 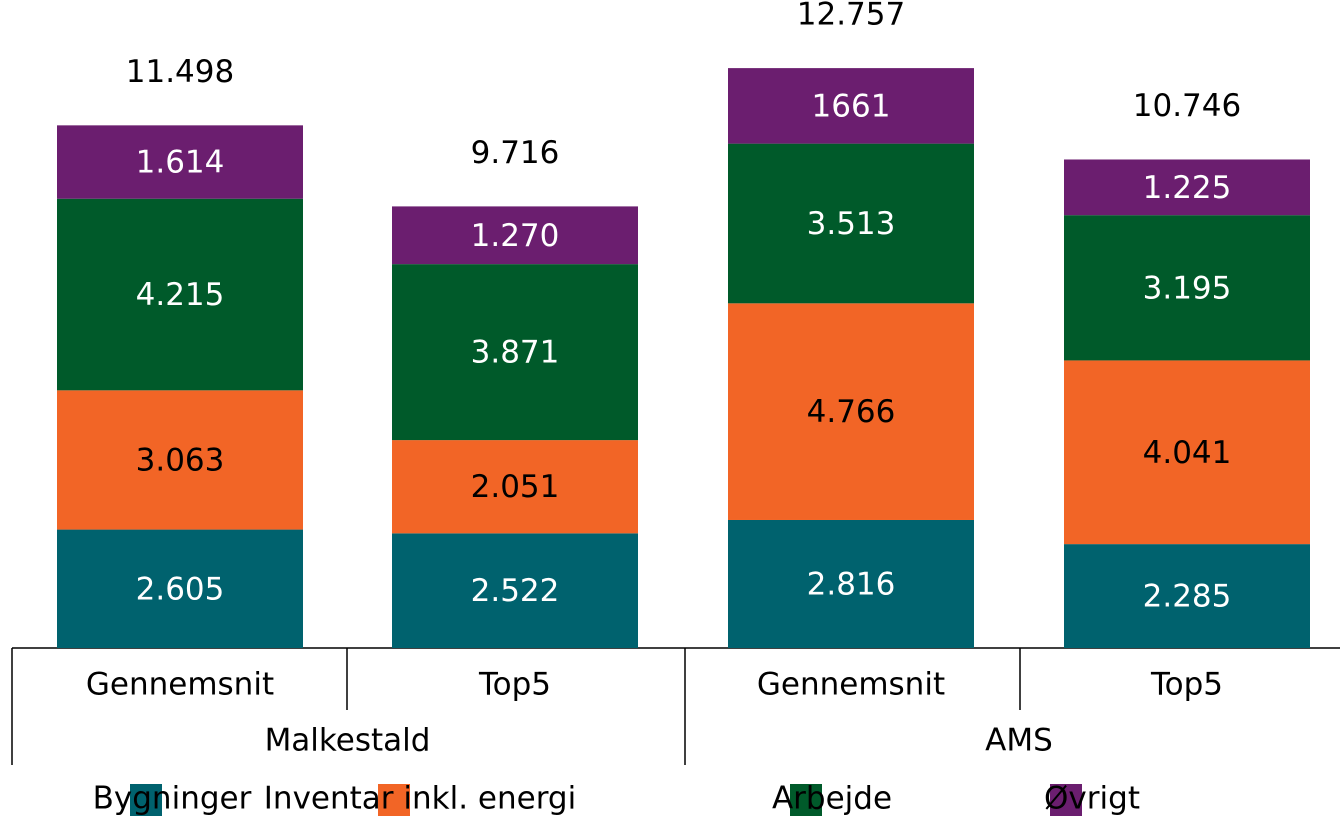 I want to click on value-label: 4.215, so click(x=180, y=295).